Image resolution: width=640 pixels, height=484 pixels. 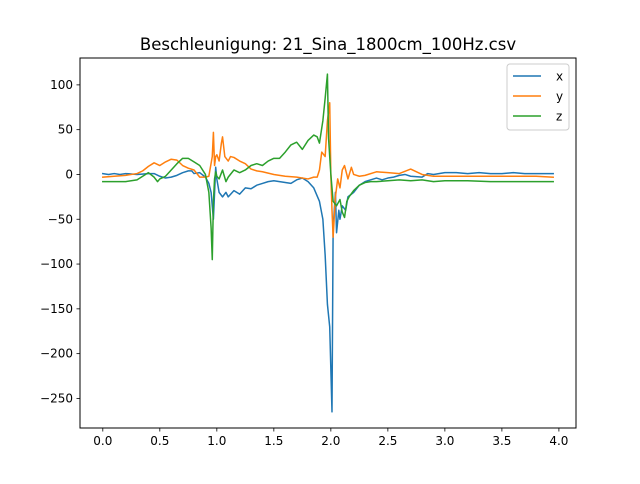 I want to click on legend-label-z: z, so click(x=559, y=117).